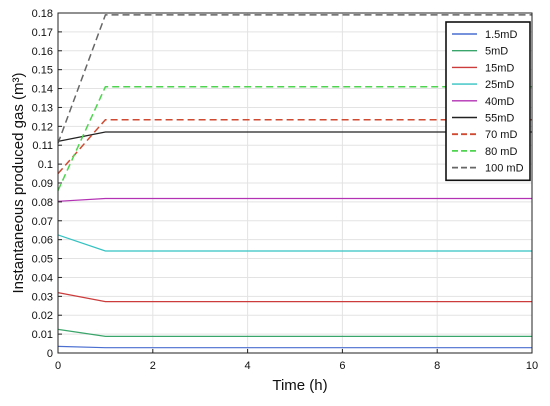 Image resolution: width=550 pixels, height=406 pixels. What do you see at coordinates (42, 127) in the screenshot?
I see `y-tick-label: 0.12` at bounding box center [42, 127].